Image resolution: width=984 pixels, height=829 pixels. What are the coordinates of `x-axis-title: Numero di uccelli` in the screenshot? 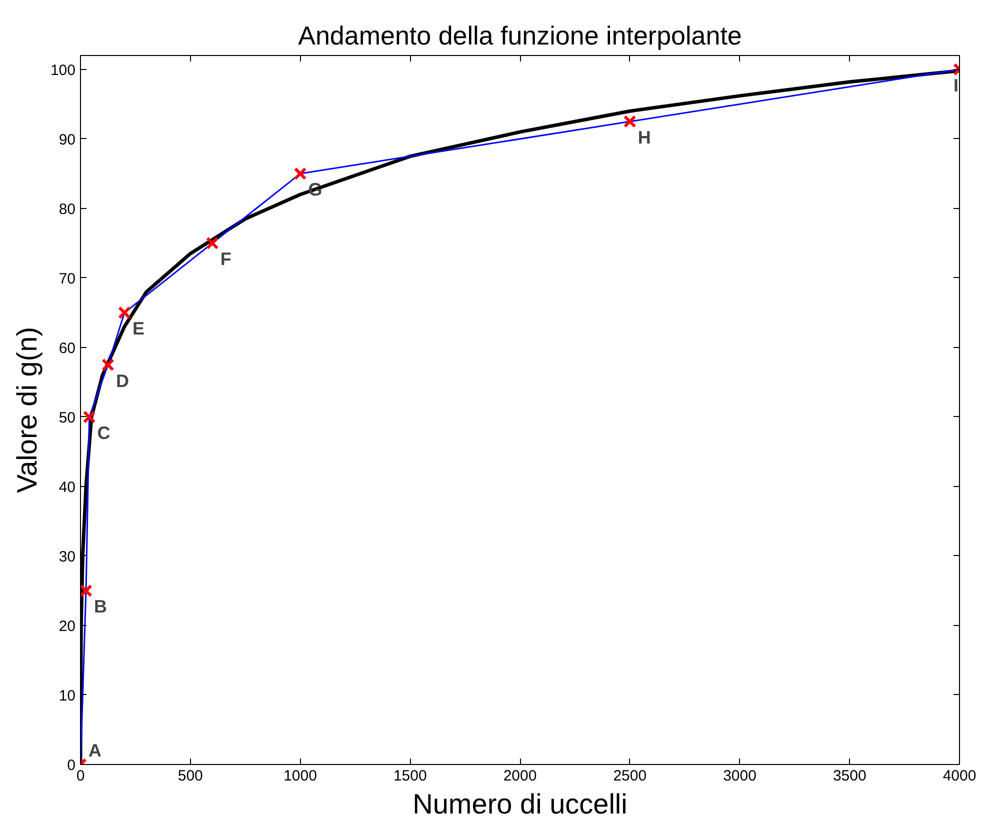 It's located at (520, 804).